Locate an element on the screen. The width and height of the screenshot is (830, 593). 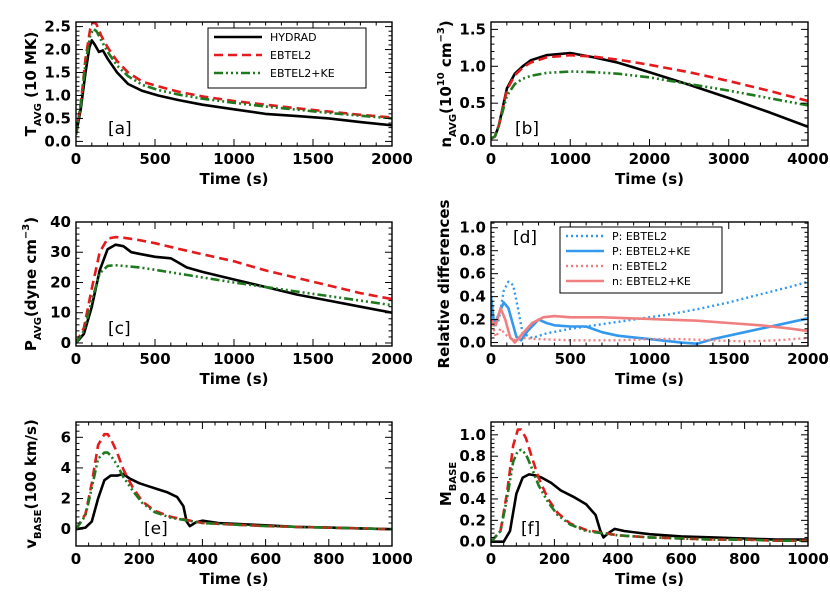
legend-entry: EBTEL2+KE is located at coordinates (302, 73).